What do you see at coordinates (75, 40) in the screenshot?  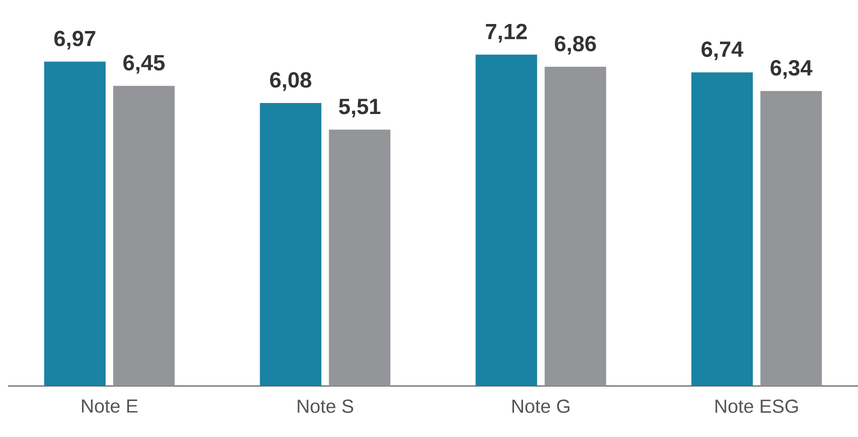 I see `data-label: 6,97` at bounding box center [75, 40].